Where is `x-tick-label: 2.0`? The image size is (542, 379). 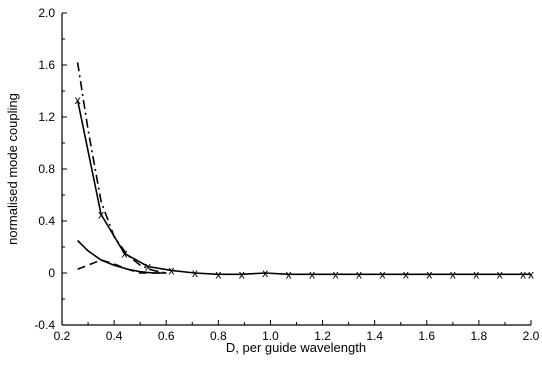 x-tick-label: 2.0 is located at coordinates (531, 336).